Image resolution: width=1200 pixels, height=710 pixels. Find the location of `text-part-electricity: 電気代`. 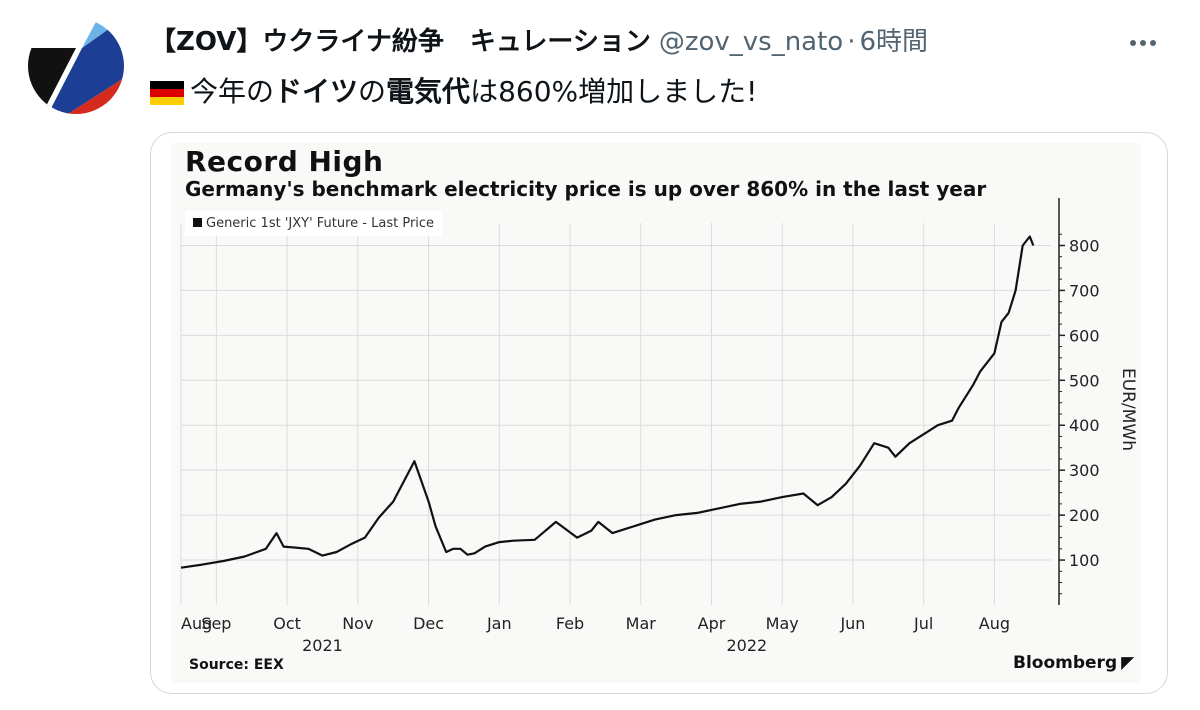

text-part-electricity: 電気代 is located at coordinates (428, 91).